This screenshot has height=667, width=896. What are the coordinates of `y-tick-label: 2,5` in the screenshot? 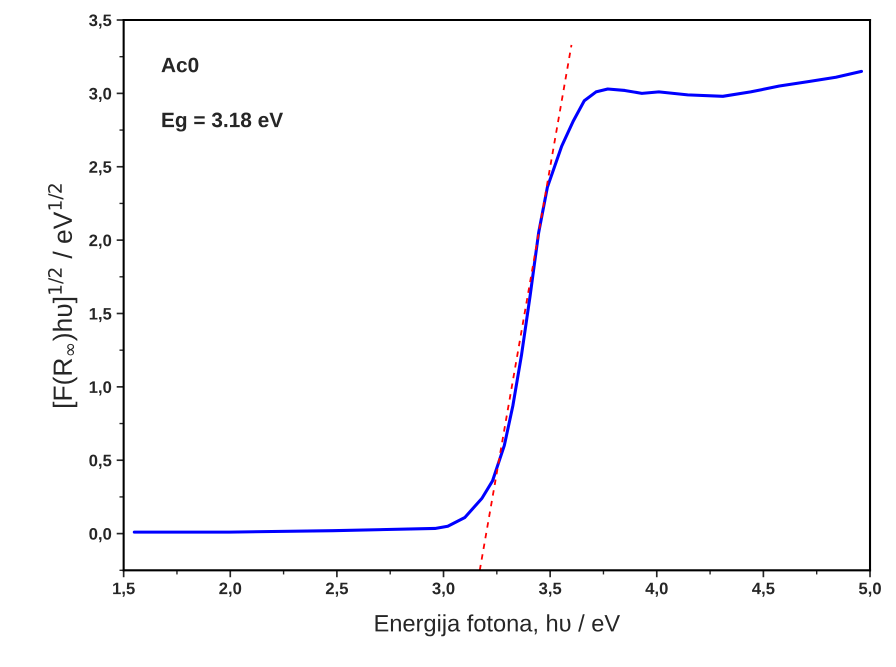 It's located at (100, 168).